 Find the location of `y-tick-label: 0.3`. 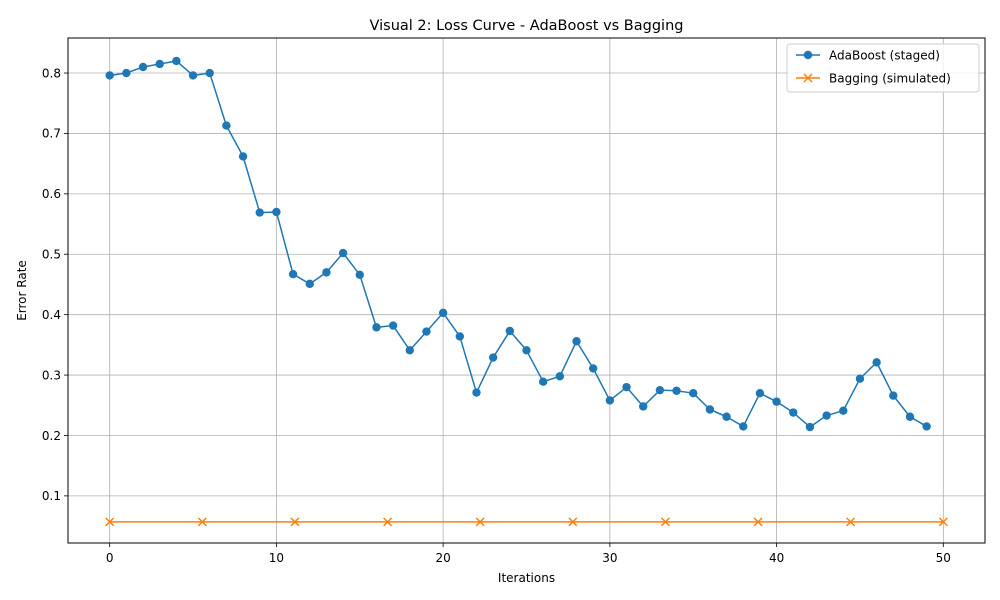

y-tick-label: 0.3 is located at coordinates (51, 375).